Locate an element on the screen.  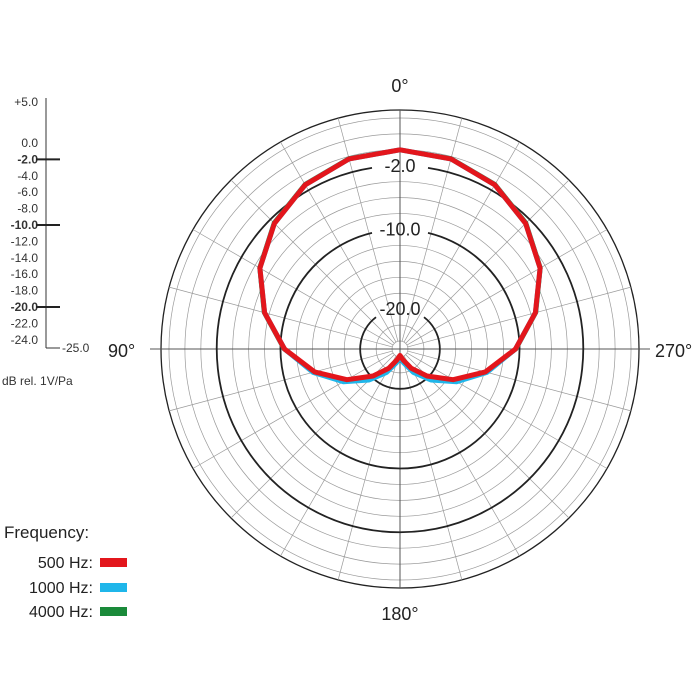
legend-label: 500 Hz: is located at coordinates (65, 563).